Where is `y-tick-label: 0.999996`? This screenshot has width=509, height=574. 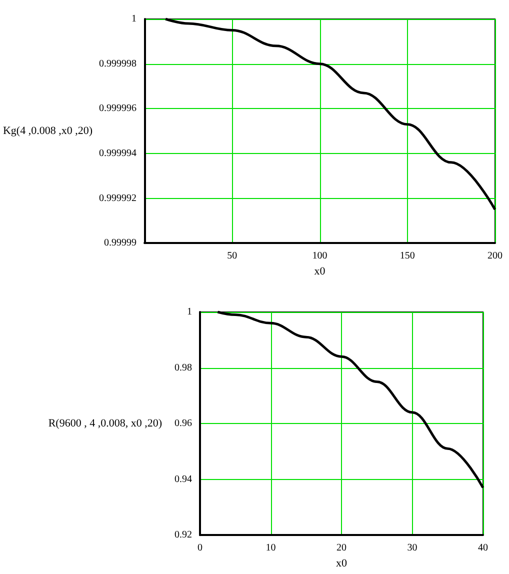
y-tick-label: 0.999996 is located at coordinates (118, 108).